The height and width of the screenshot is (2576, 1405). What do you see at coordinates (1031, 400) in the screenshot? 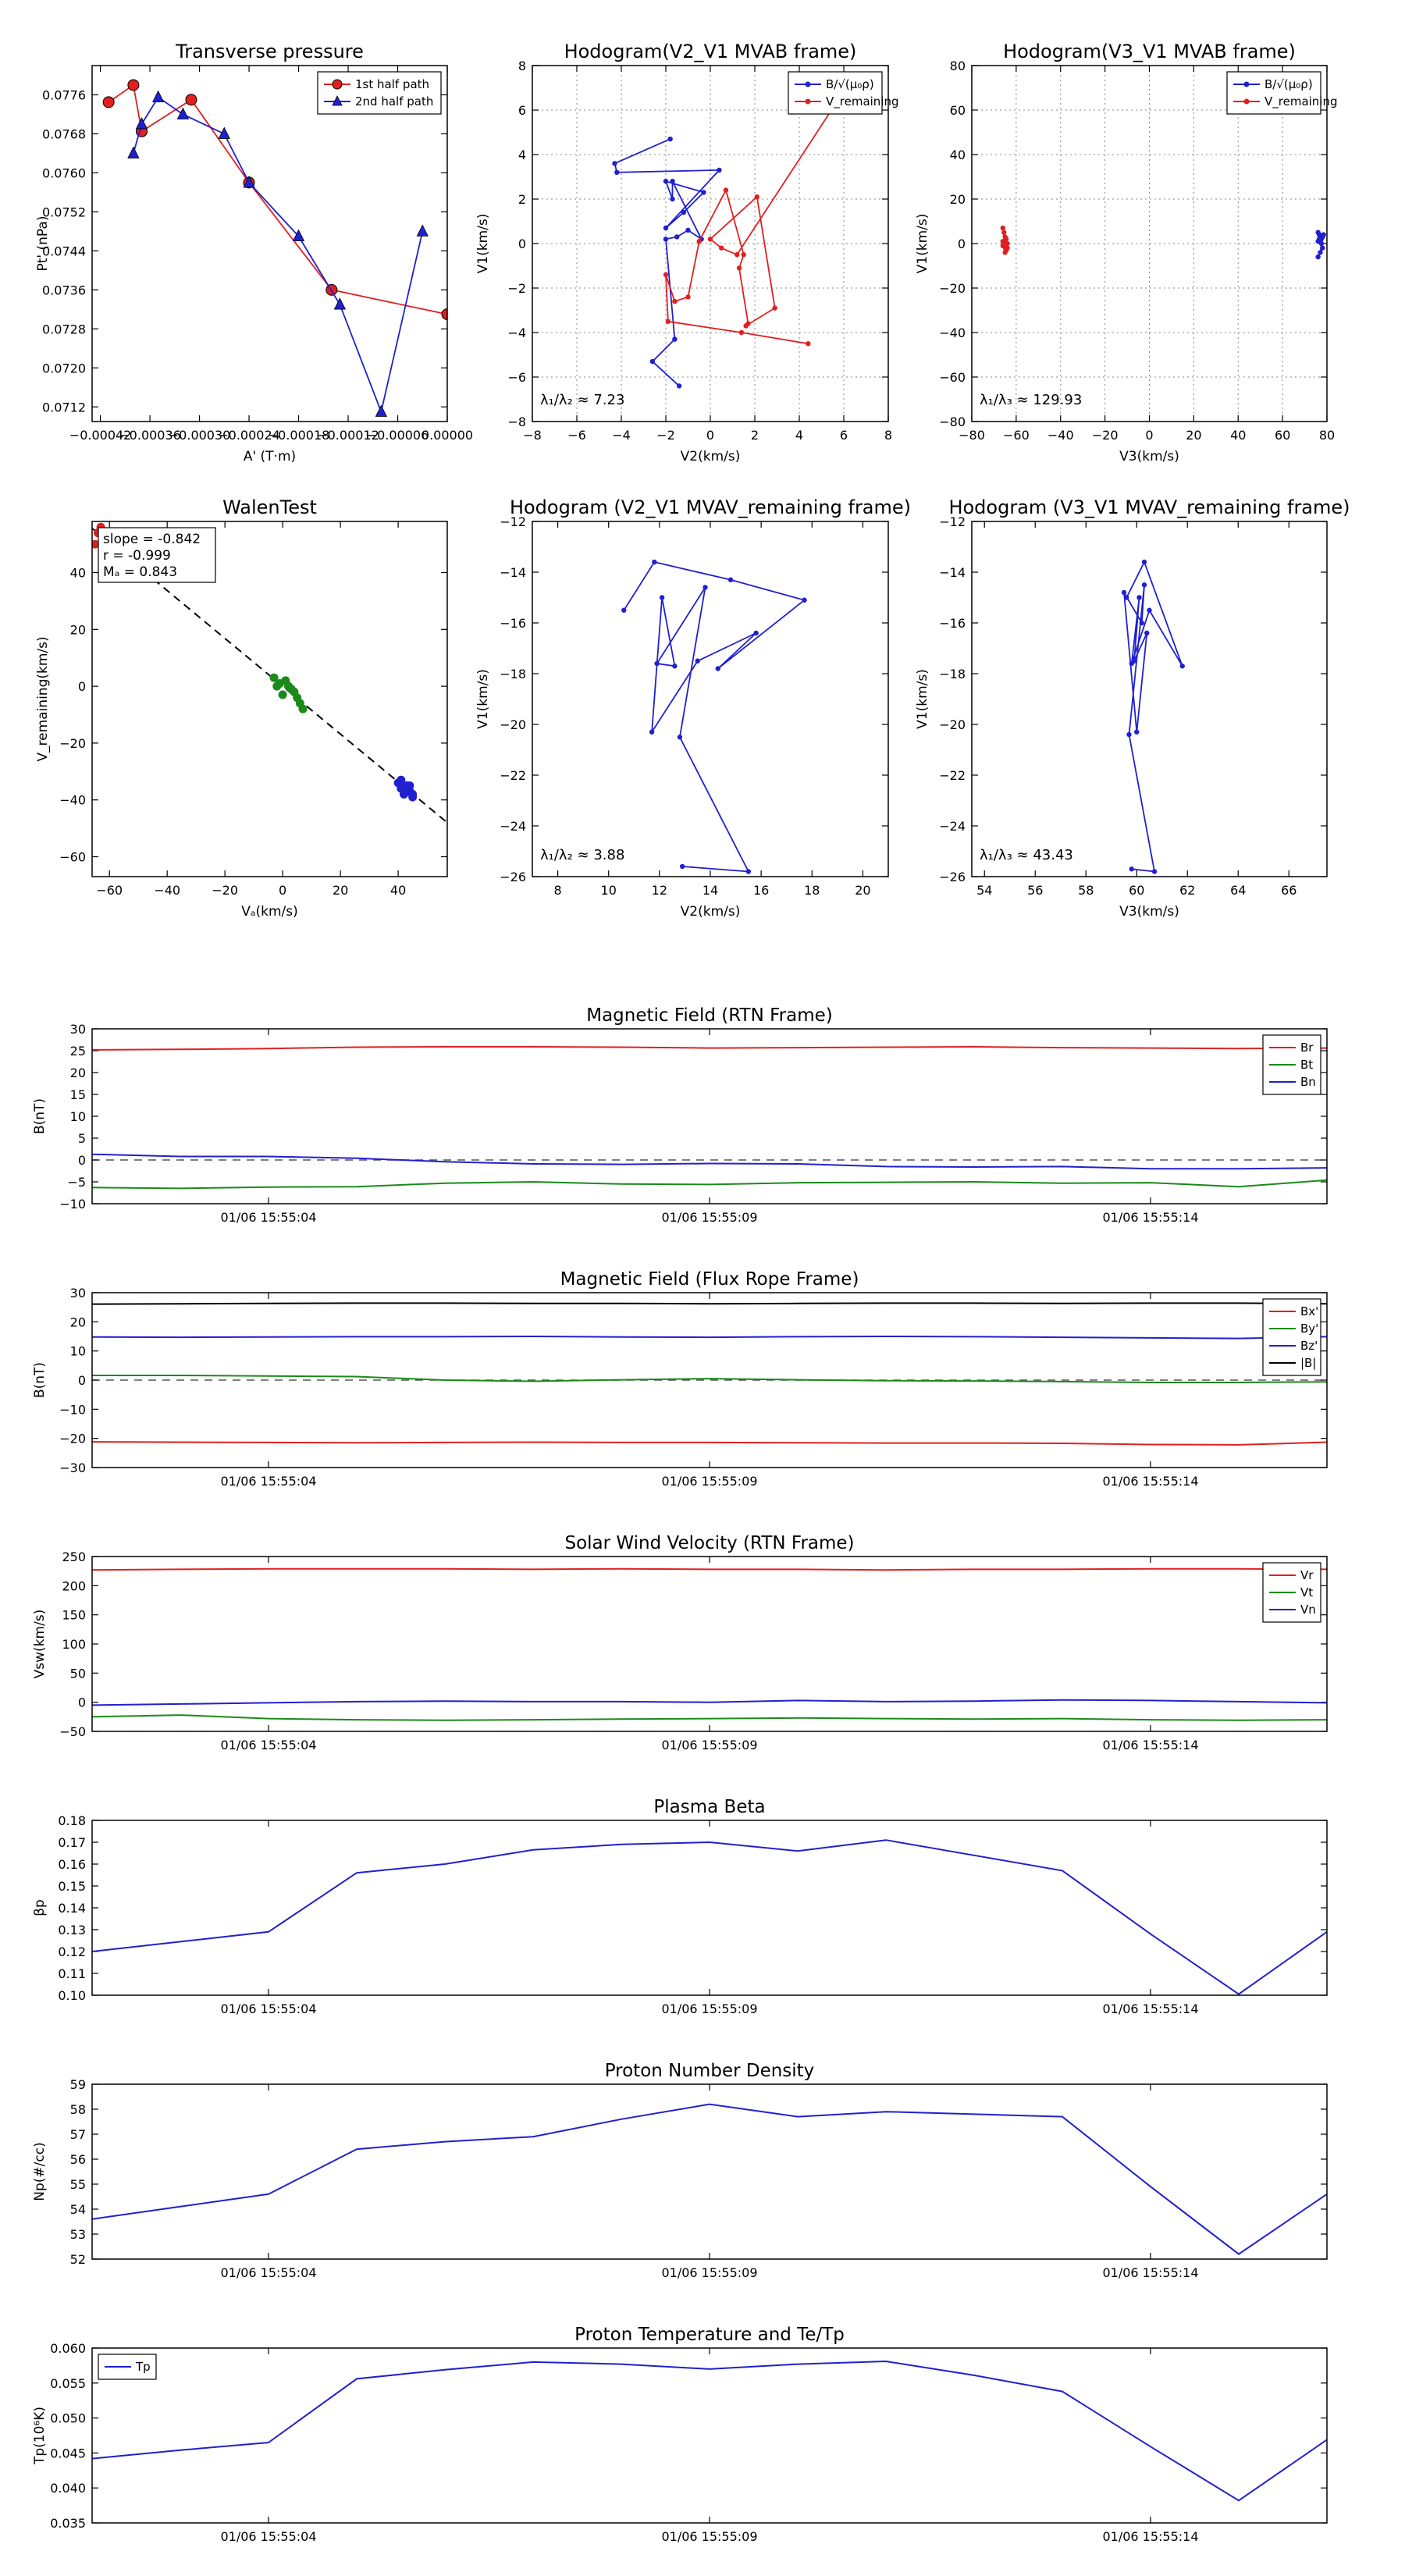
I see `ratio-annotation: λ₁/λ₃ ≈ 129.93` at bounding box center [1031, 400].